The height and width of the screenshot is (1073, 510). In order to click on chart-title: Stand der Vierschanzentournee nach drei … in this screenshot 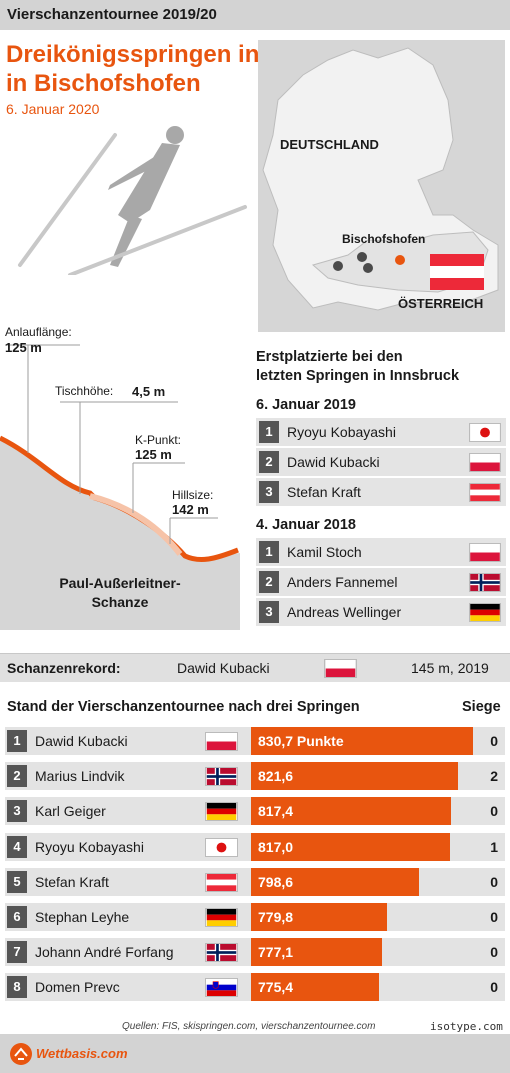, I will do `click(183, 707)`.